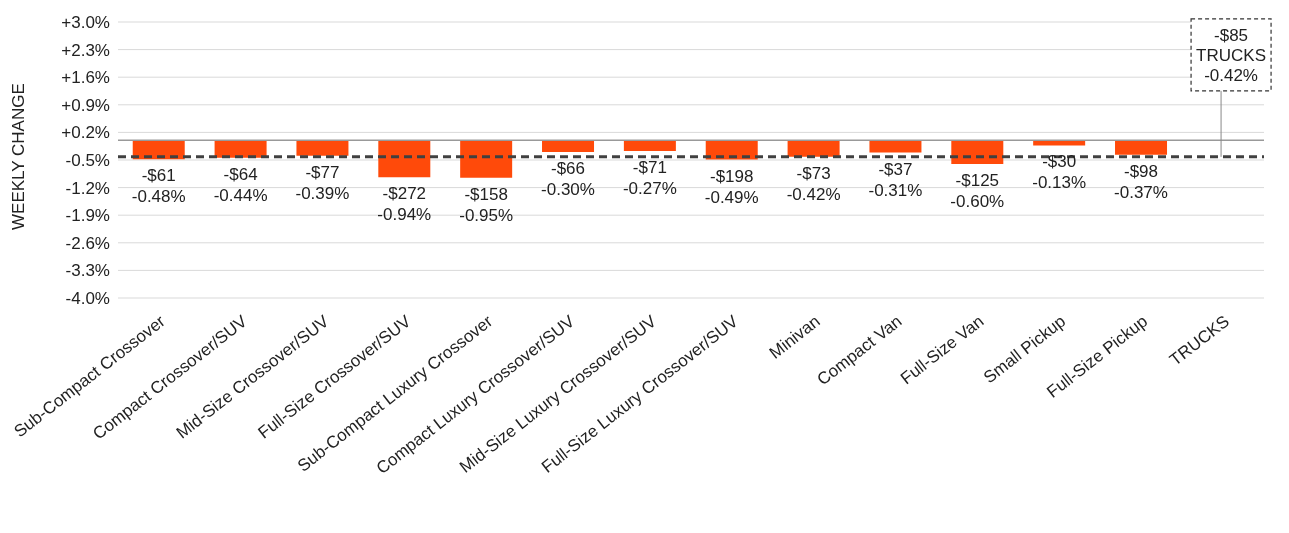 The width and height of the screenshot is (1289, 533). Describe the element at coordinates (1231, 55) in the screenshot. I see `ref-line-label: -$85 TRUCKS -0.42%` at that location.